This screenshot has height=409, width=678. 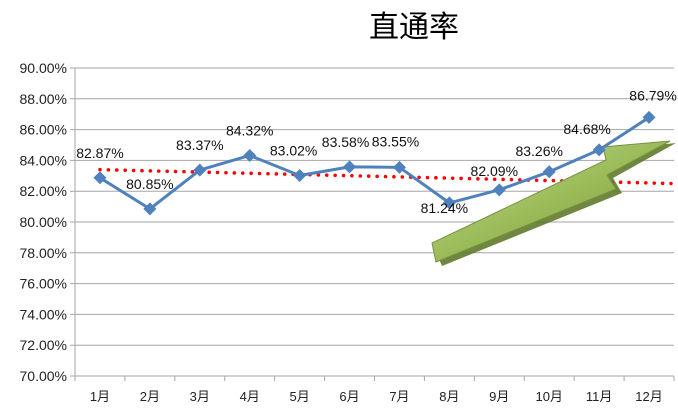 I want to click on x-tick-label: 6月, so click(x=349, y=396).